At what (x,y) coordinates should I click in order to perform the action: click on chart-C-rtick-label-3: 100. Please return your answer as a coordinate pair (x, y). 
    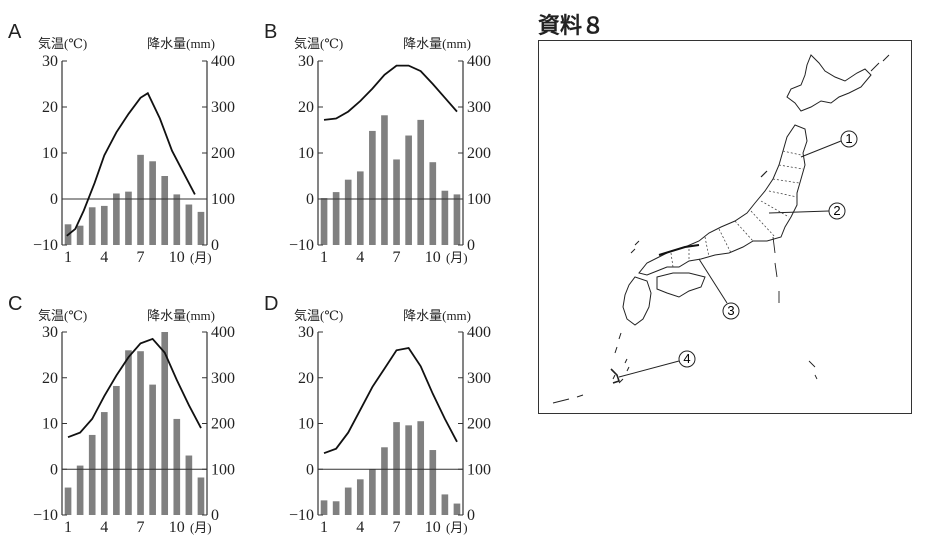
    Looking at the image, I should click on (223, 469).